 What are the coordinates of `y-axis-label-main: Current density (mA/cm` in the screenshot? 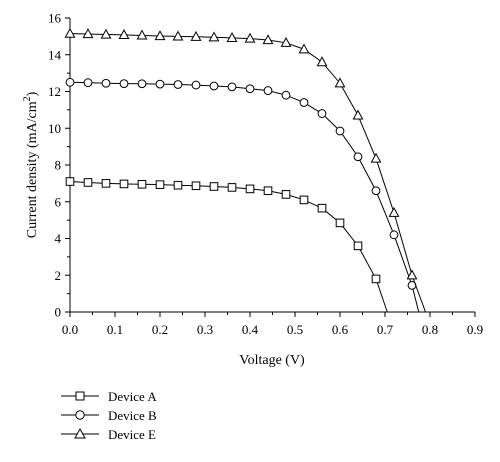 It's located at (32, 169).